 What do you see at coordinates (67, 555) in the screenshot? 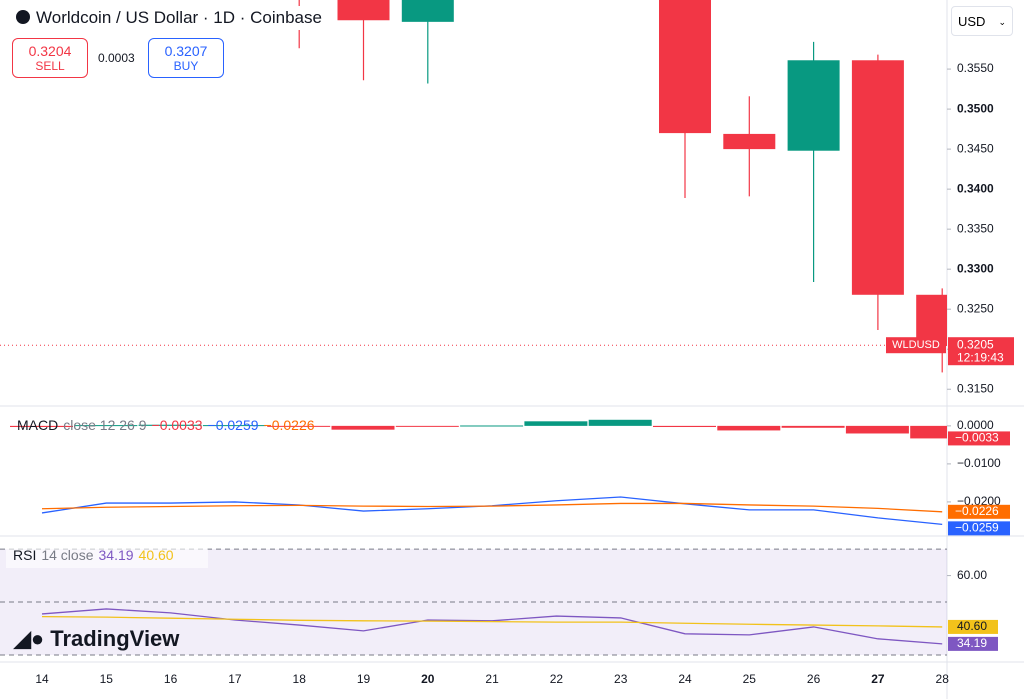
I see `legend-item: 14 close` at bounding box center [67, 555].